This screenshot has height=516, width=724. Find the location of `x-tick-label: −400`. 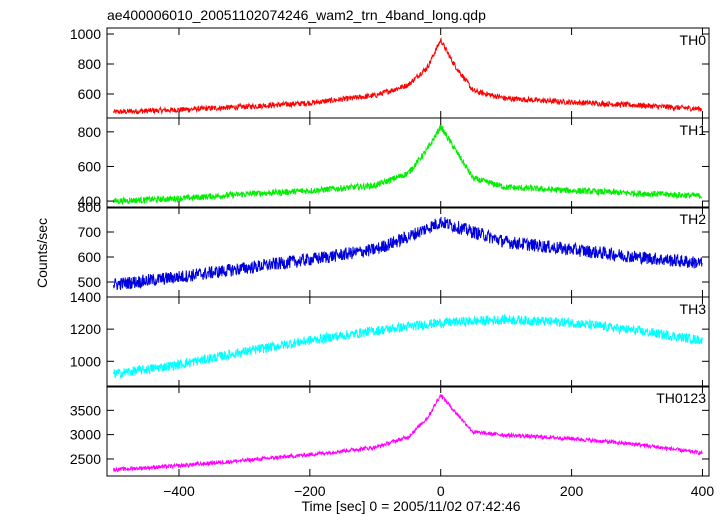

x-tick-label: −400 is located at coordinates (179, 491).